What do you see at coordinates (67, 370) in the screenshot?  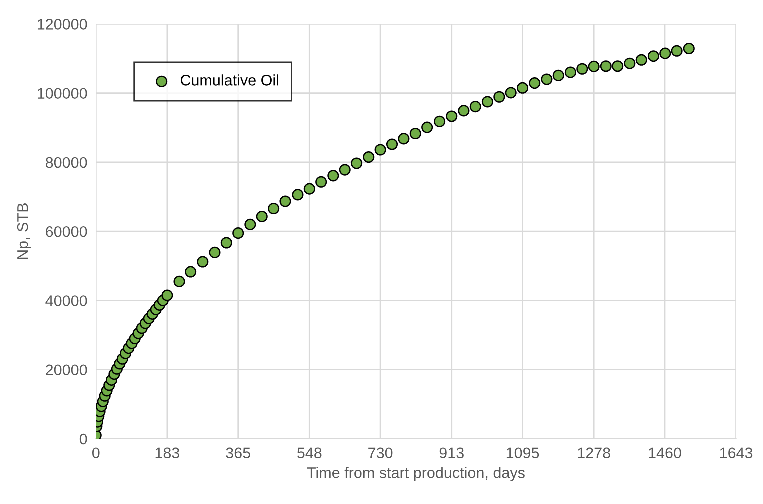 I see `y-tick-label: 20000` at bounding box center [67, 370].